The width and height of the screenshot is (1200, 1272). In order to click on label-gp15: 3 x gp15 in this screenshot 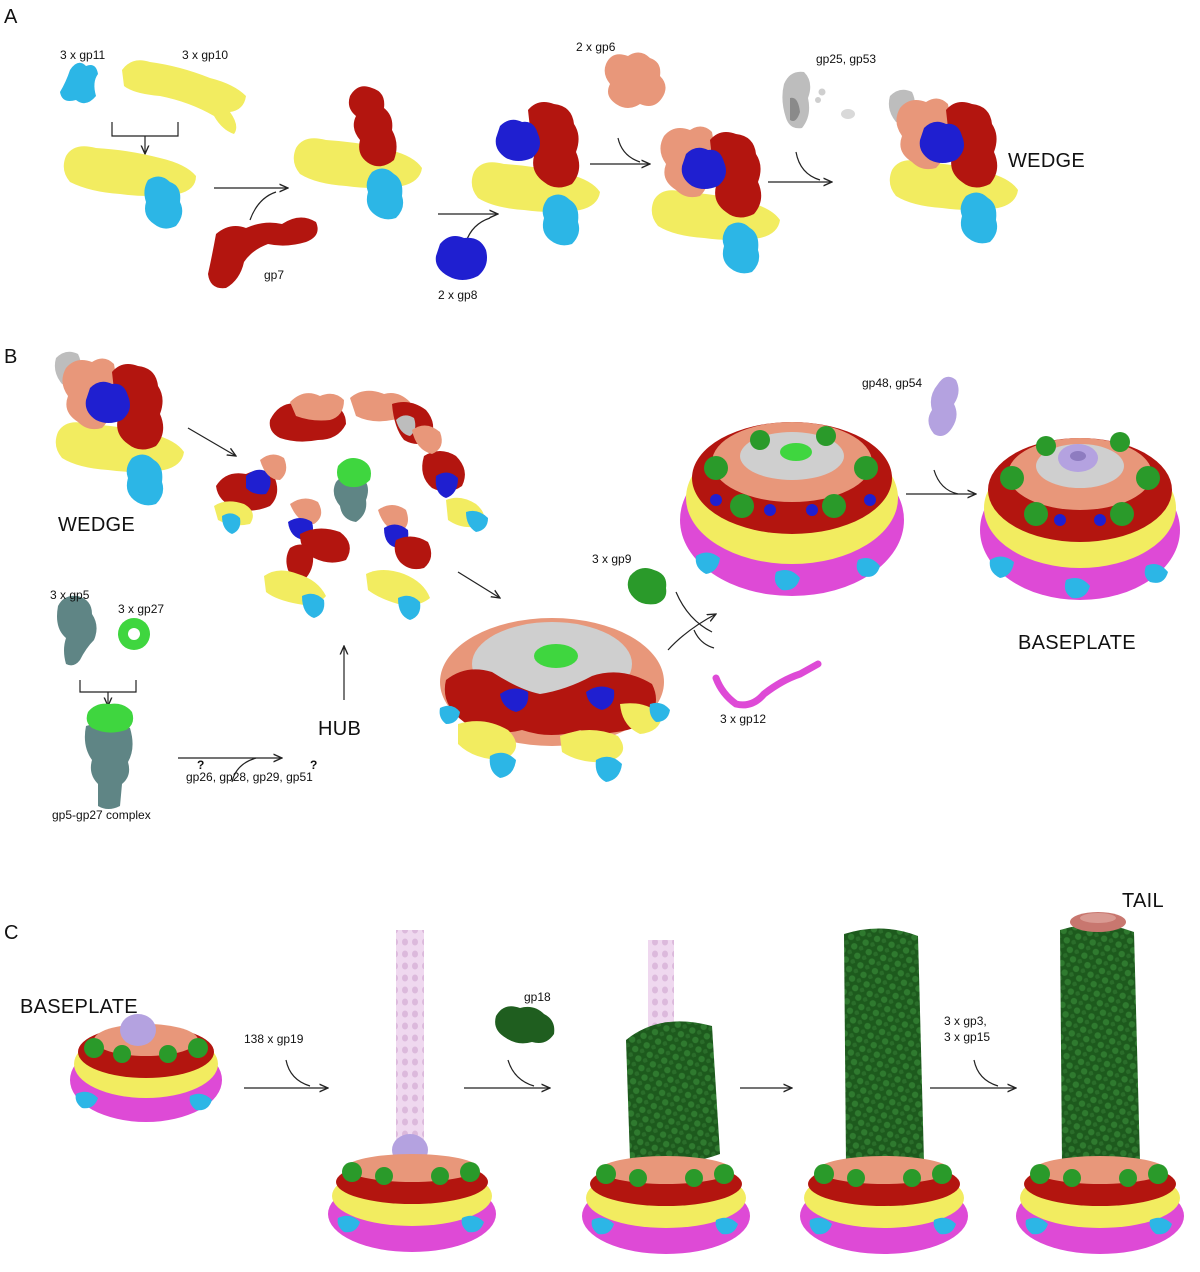, I will do `click(967, 1037)`.